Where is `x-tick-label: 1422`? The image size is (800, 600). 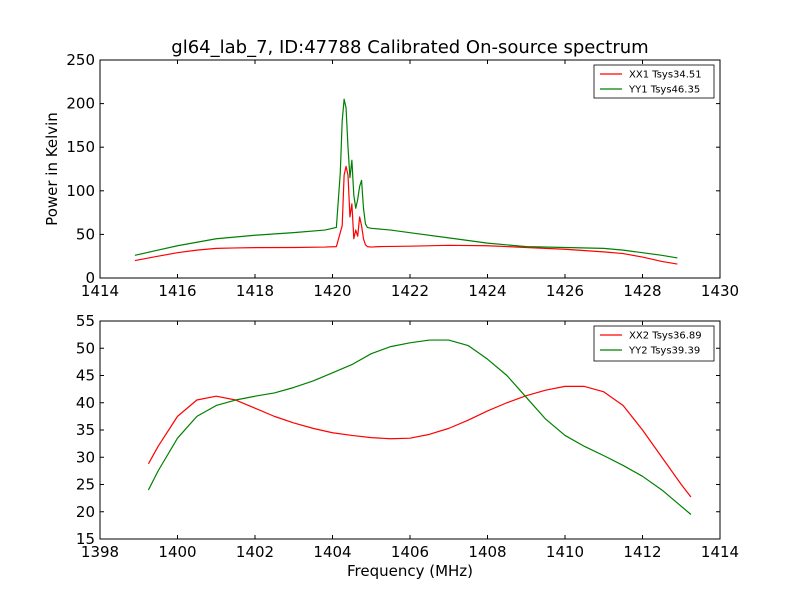 x-tick-label: 1422 is located at coordinates (410, 291).